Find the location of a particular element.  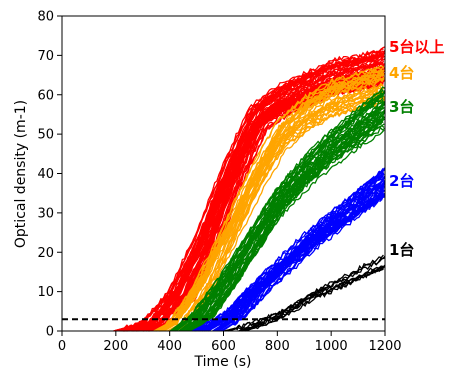

group-label-2: 3台 is located at coordinates (401, 107).